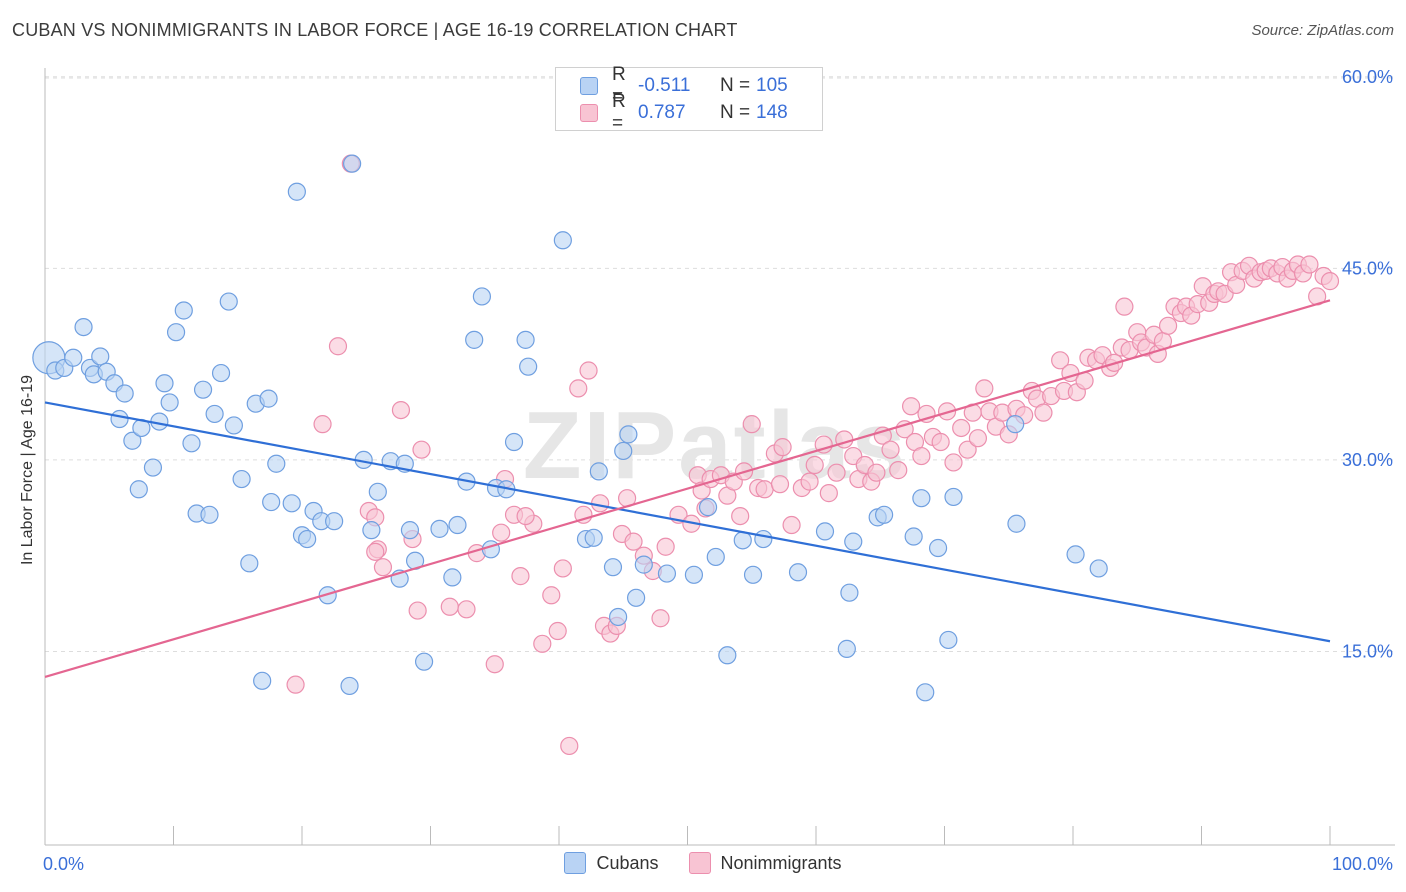  What do you see at coordinates (684, 112) in the screenshot?
I see `legend-row-nonimmigrants: R = 0.787 N = 148` at bounding box center [684, 112].